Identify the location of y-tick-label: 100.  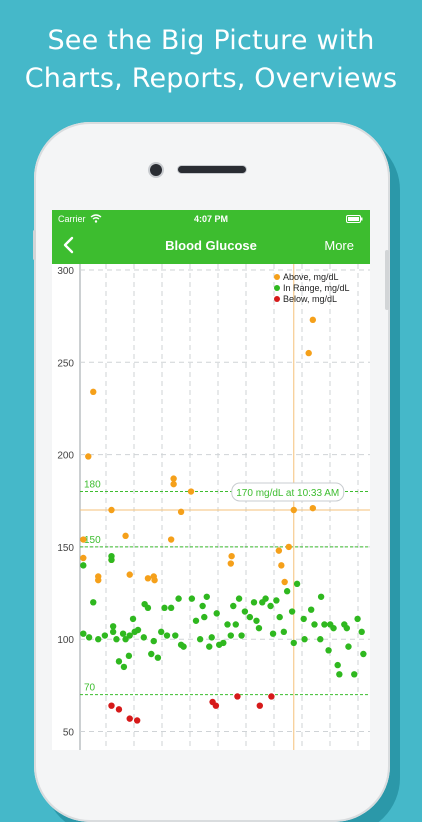
(65, 640).